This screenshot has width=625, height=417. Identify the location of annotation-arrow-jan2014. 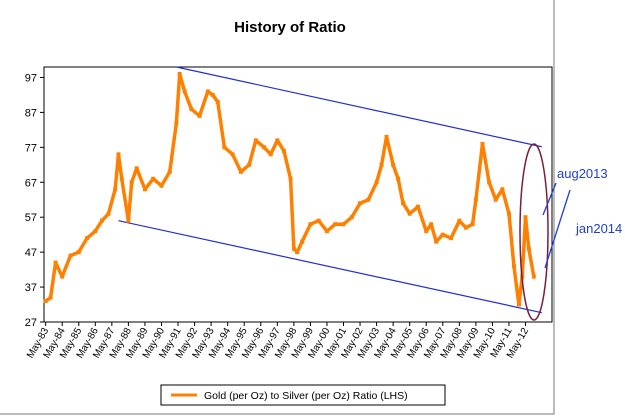
(557, 229).